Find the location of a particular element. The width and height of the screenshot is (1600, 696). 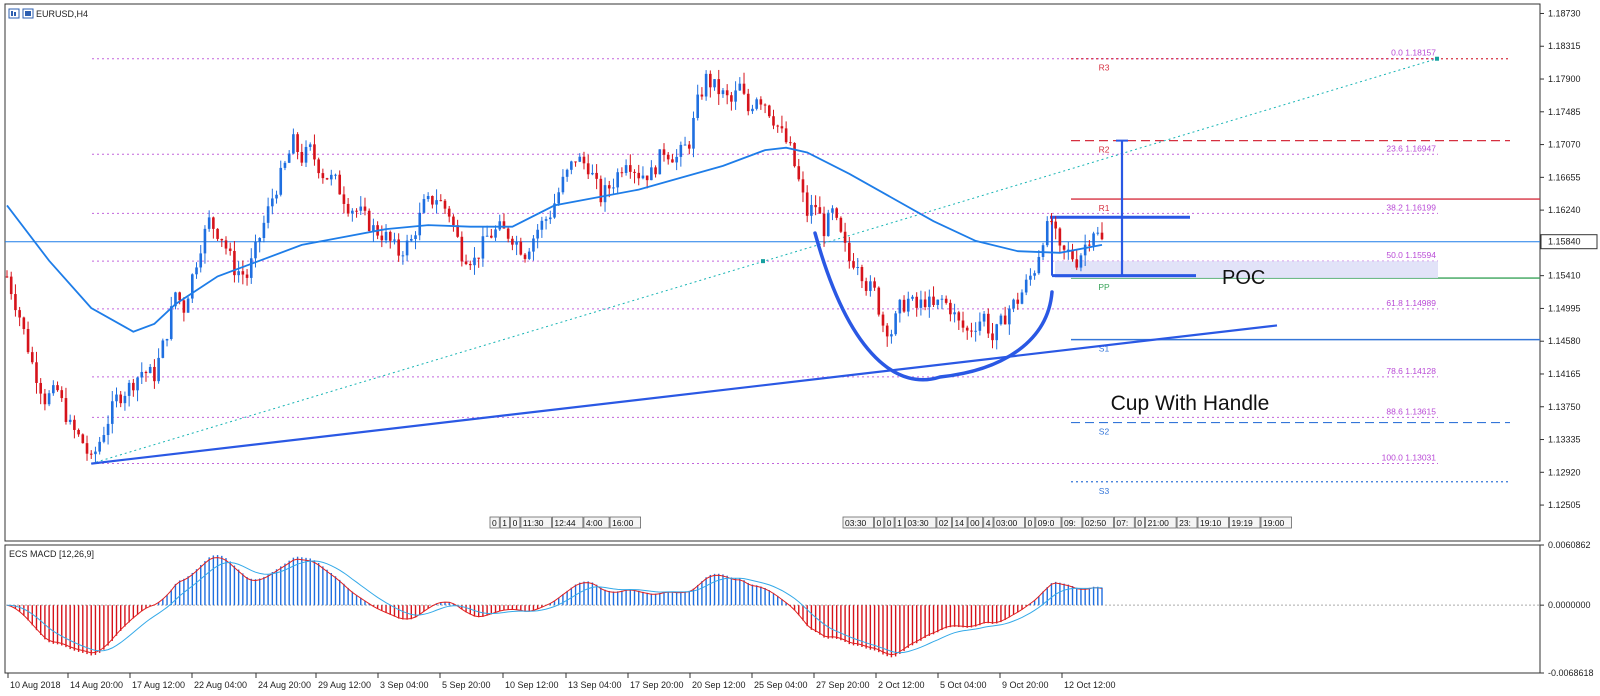

x-tick-label: 12 Oct 12:00 is located at coordinates (1090, 685).